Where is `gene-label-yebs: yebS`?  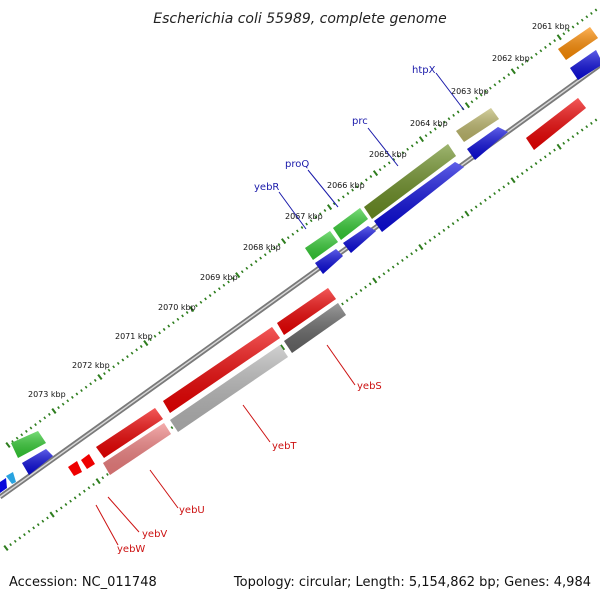
gene-label-yebs: yebS is located at coordinates (369, 386).